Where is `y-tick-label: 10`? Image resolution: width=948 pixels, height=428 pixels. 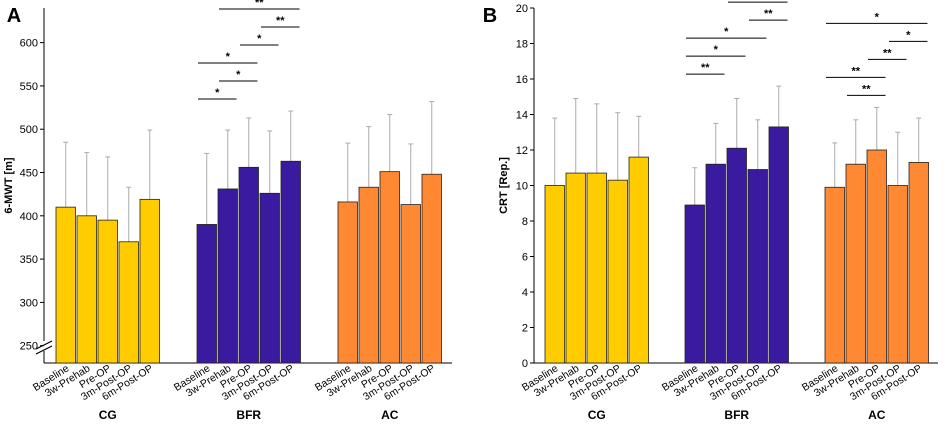
y-tick-label: 10 is located at coordinates (522, 187).